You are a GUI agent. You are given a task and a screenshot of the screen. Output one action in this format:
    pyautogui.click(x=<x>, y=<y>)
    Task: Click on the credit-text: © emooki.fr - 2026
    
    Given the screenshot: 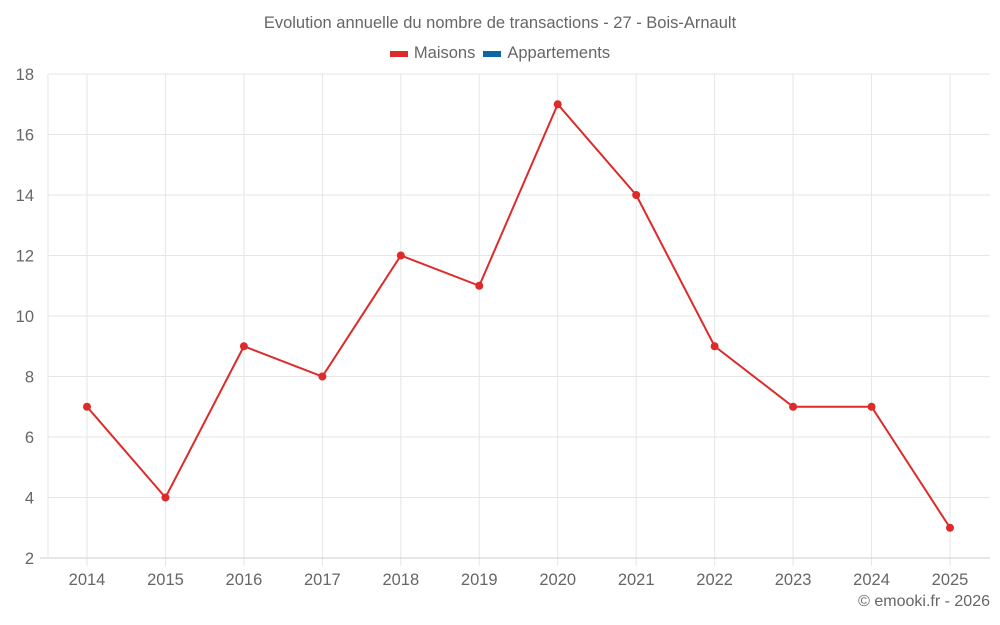 What is the action you would take?
    pyautogui.click(x=924, y=601)
    